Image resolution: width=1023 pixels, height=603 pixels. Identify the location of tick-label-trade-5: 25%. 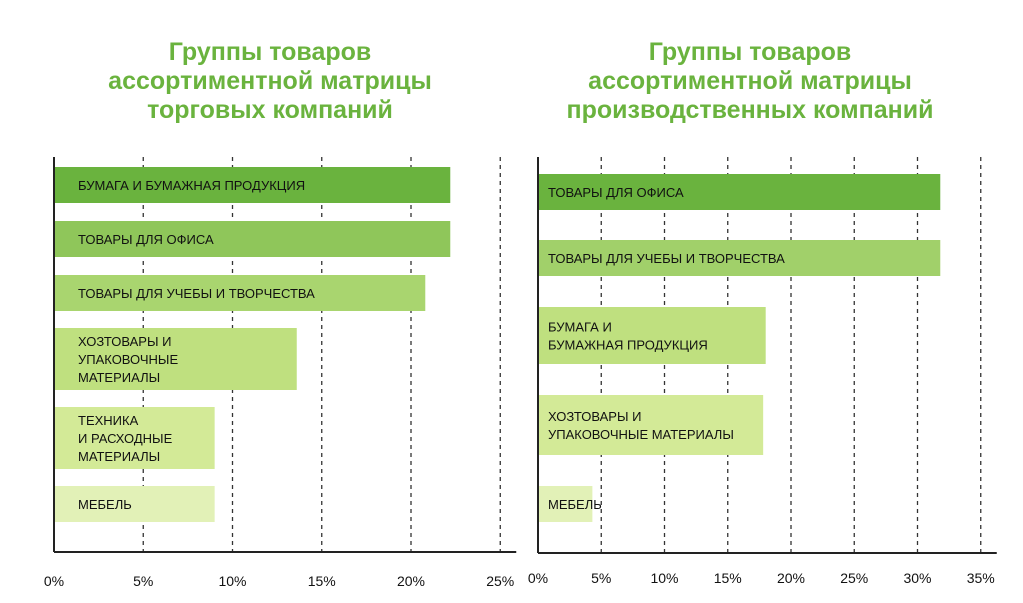
(500, 581).